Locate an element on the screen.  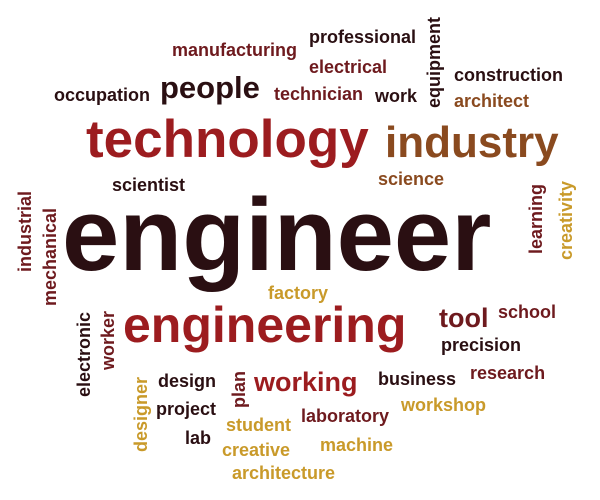
word-business: business is located at coordinates (417, 379).